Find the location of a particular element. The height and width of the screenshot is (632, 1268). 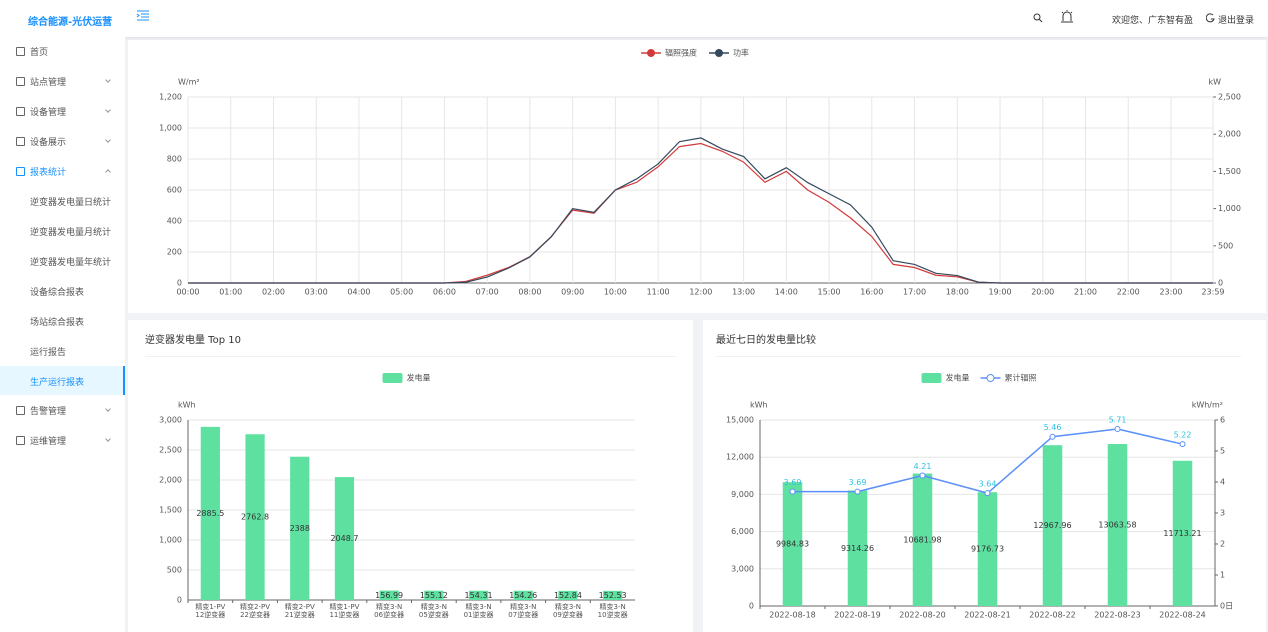

logout: 退出登录 is located at coordinates (1236, 21).